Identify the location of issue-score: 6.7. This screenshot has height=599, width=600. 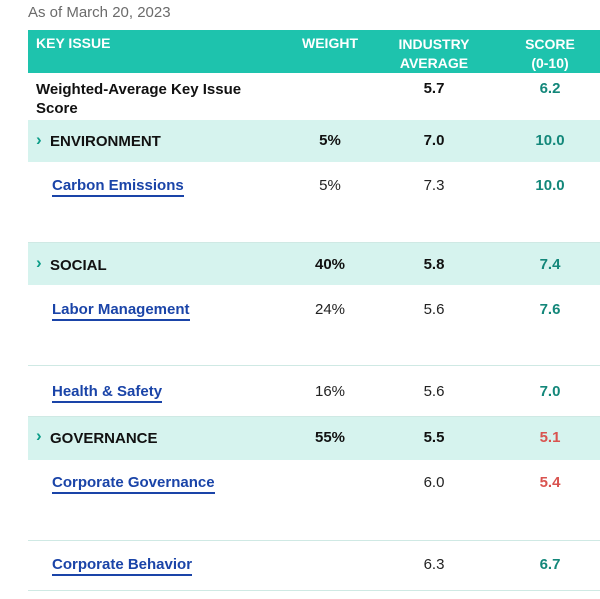
(550, 564).